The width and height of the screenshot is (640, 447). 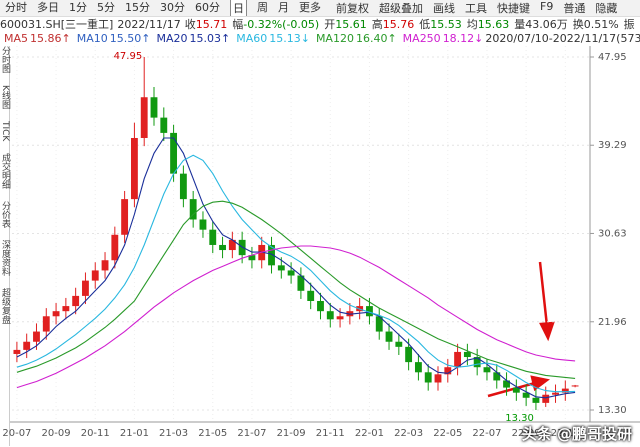 What do you see at coordinates (606, 8) in the screenshot?
I see `tool-button: 隐藏` at bounding box center [606, 8].